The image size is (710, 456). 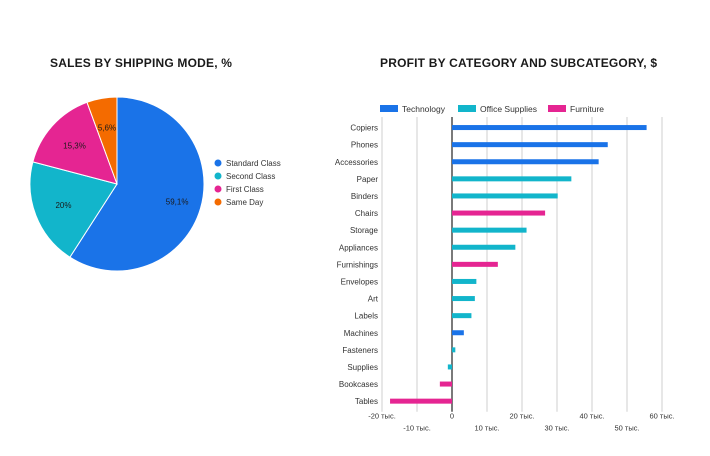 I want to click on bar-appliances, so click(x=484, y=247).